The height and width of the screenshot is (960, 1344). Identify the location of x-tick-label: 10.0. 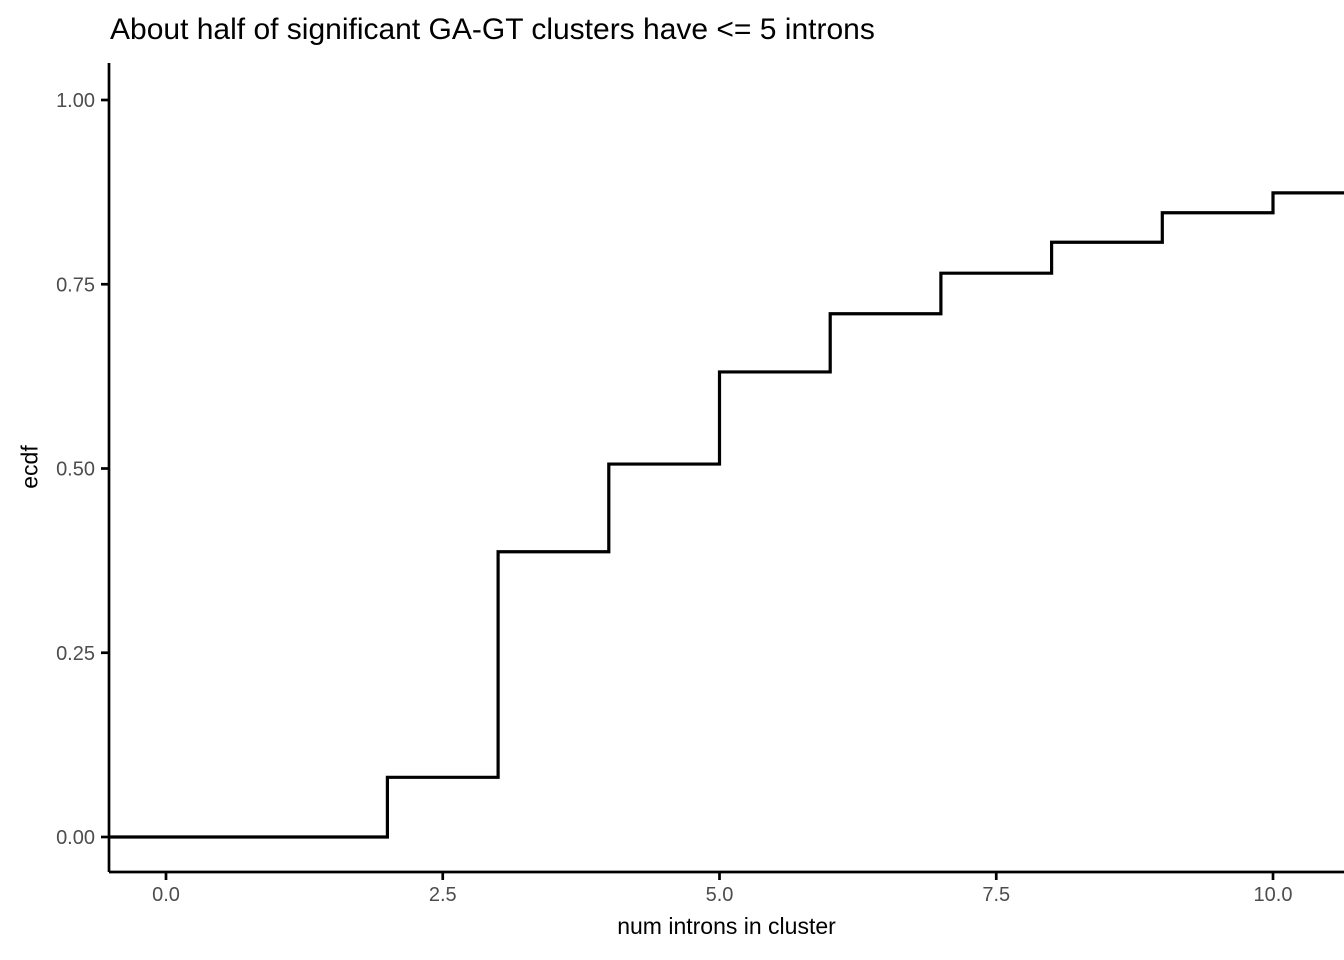
(1273, 895).